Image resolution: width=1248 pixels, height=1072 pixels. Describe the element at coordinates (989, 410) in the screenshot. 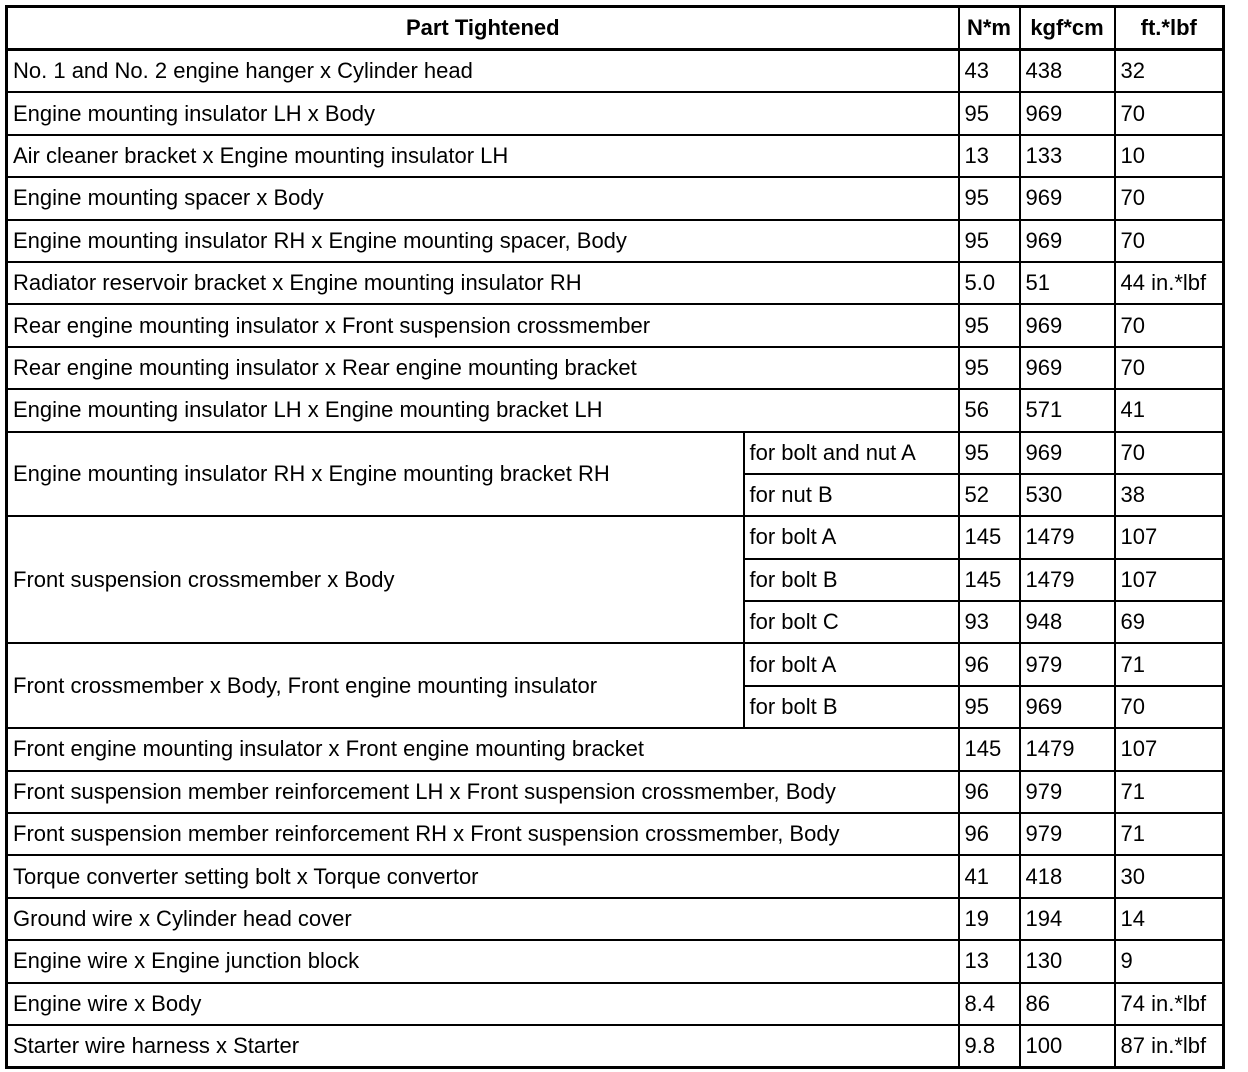

I see `nm-cell: 56` at that location.